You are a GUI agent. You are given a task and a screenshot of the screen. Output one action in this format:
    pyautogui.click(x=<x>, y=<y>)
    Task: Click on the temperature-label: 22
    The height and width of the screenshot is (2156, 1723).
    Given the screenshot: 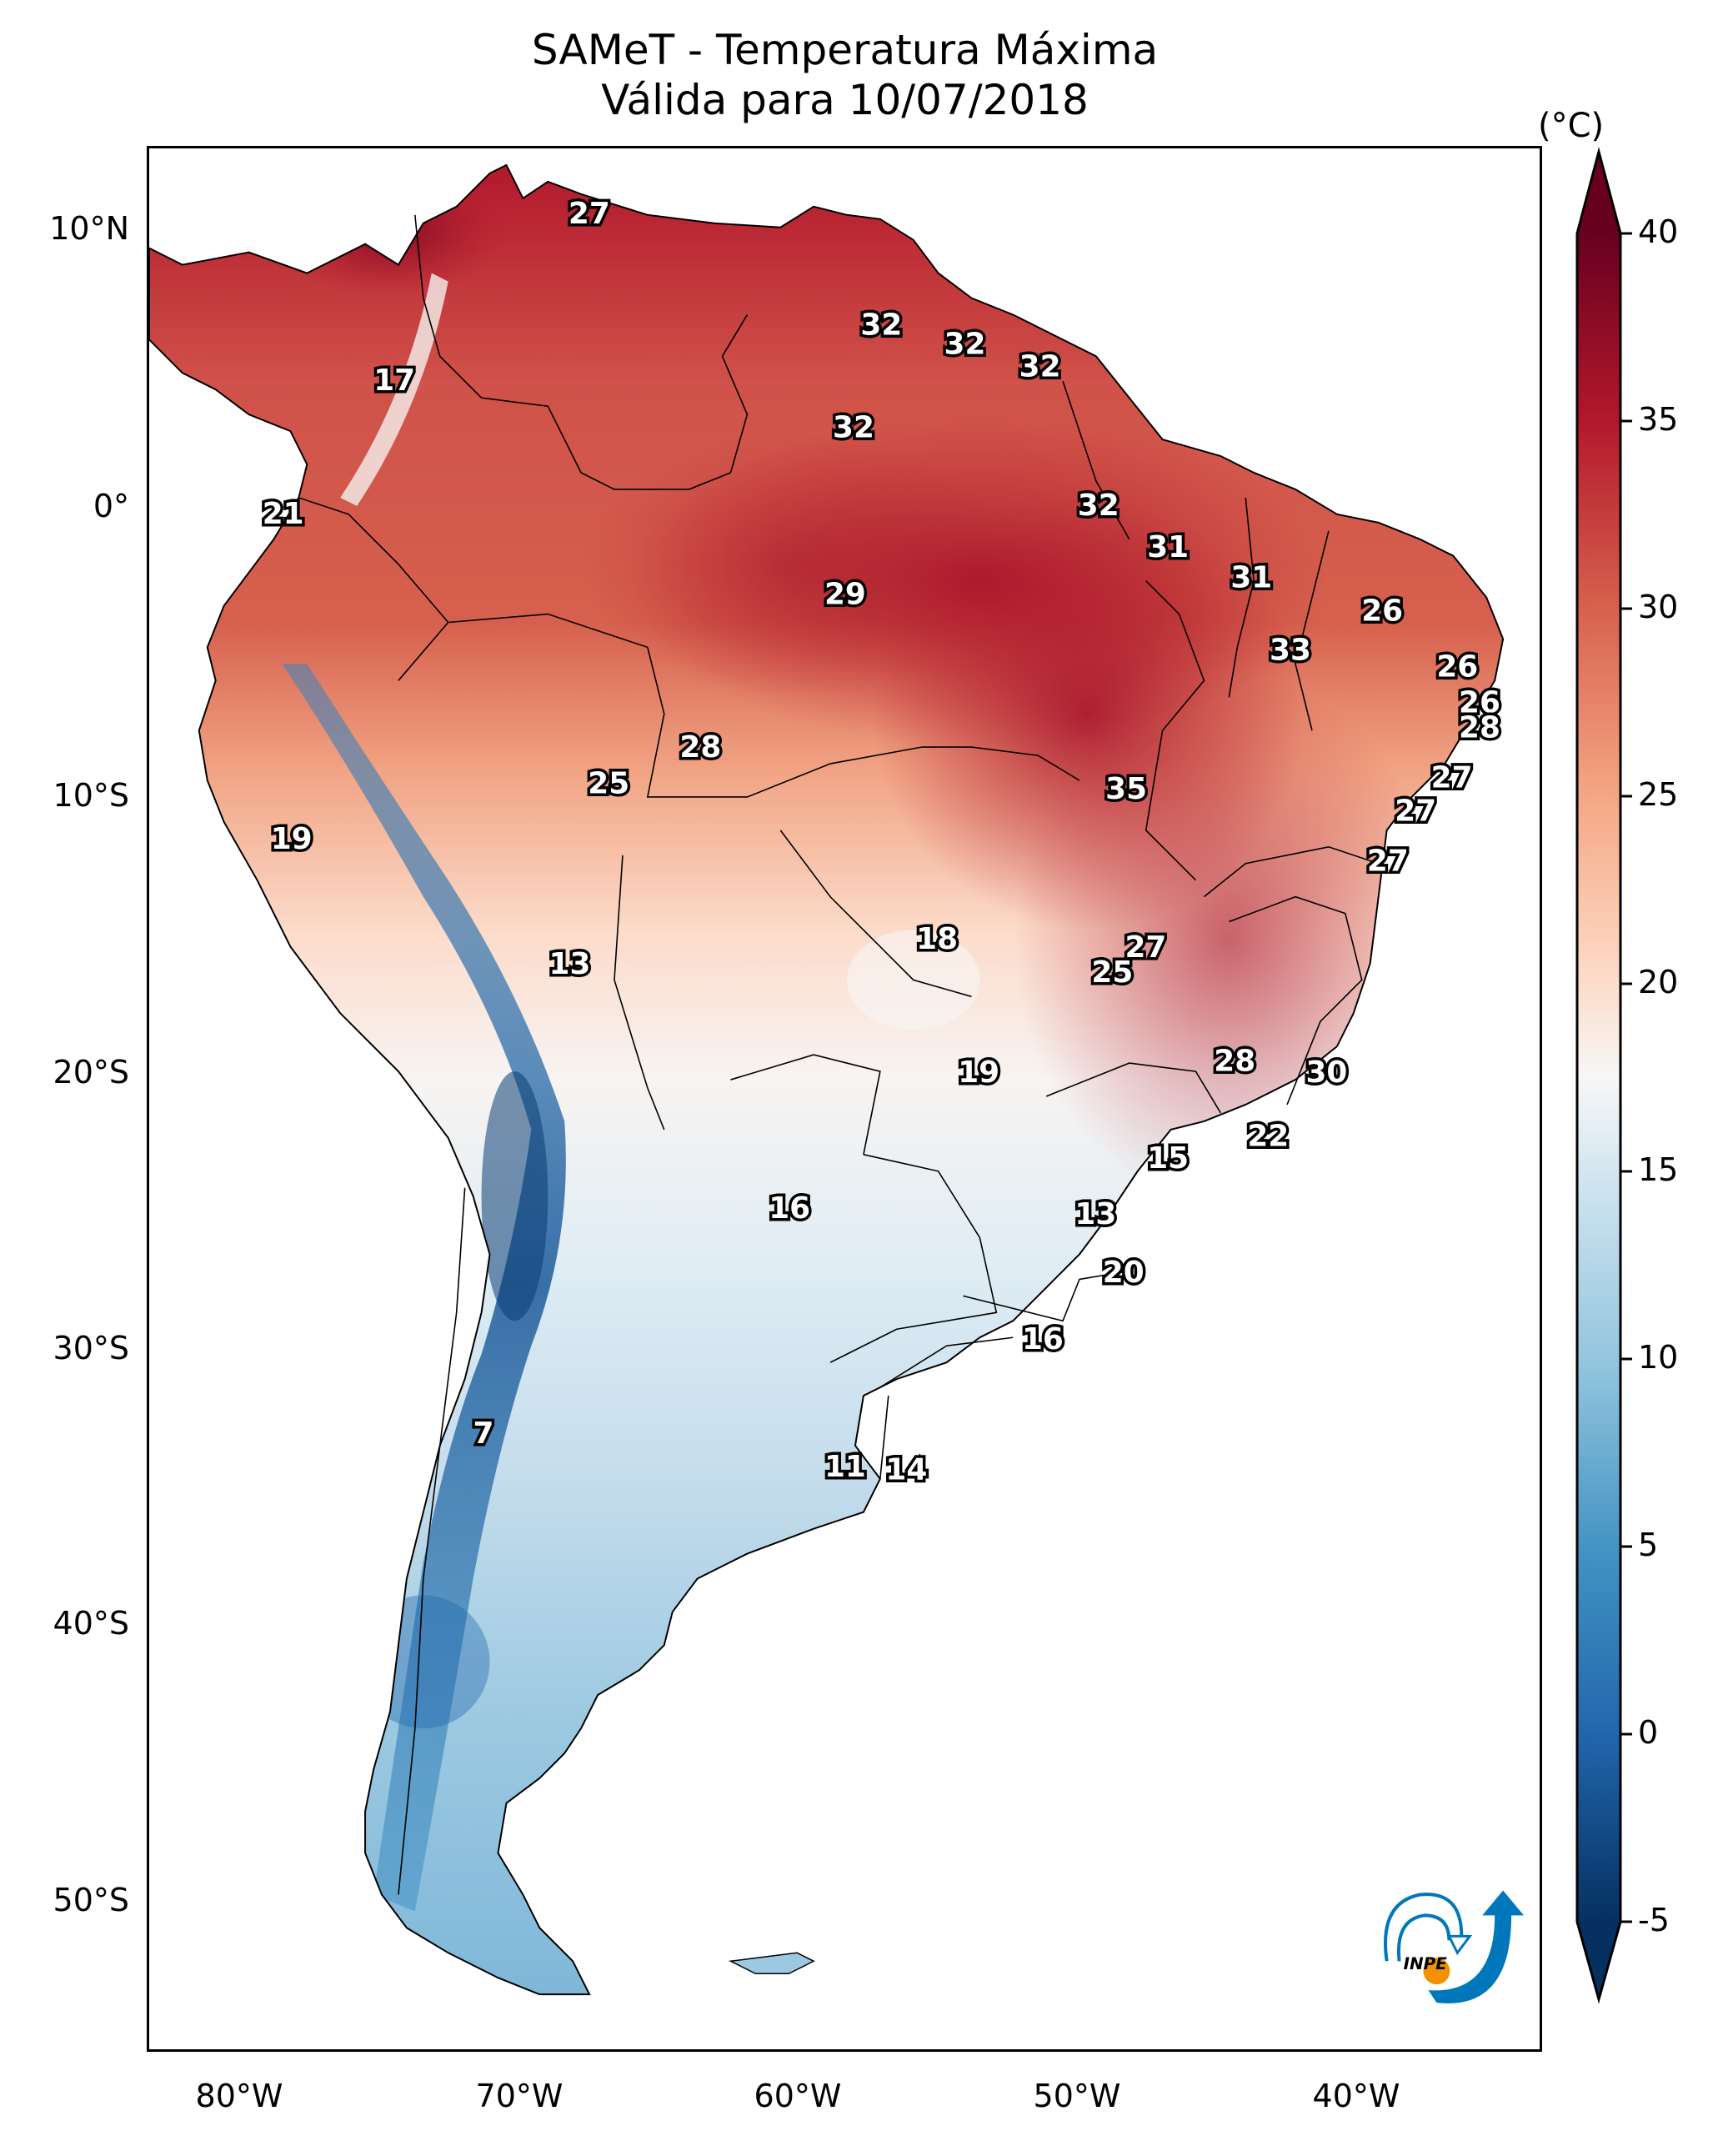 What is the action you would take?
    pyautogui.click(x=1268, y=1137)
    